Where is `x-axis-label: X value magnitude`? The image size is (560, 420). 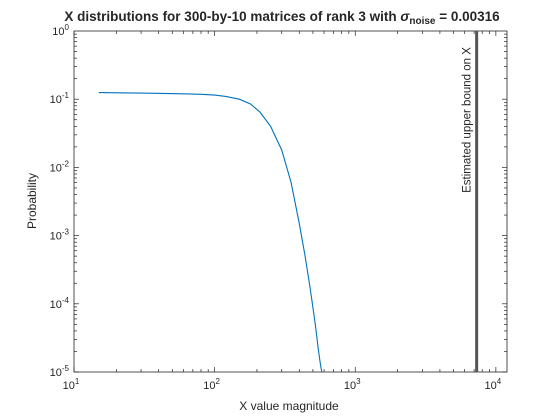 x-axis-label: X value magnitude is located at coordinates (289, 406).